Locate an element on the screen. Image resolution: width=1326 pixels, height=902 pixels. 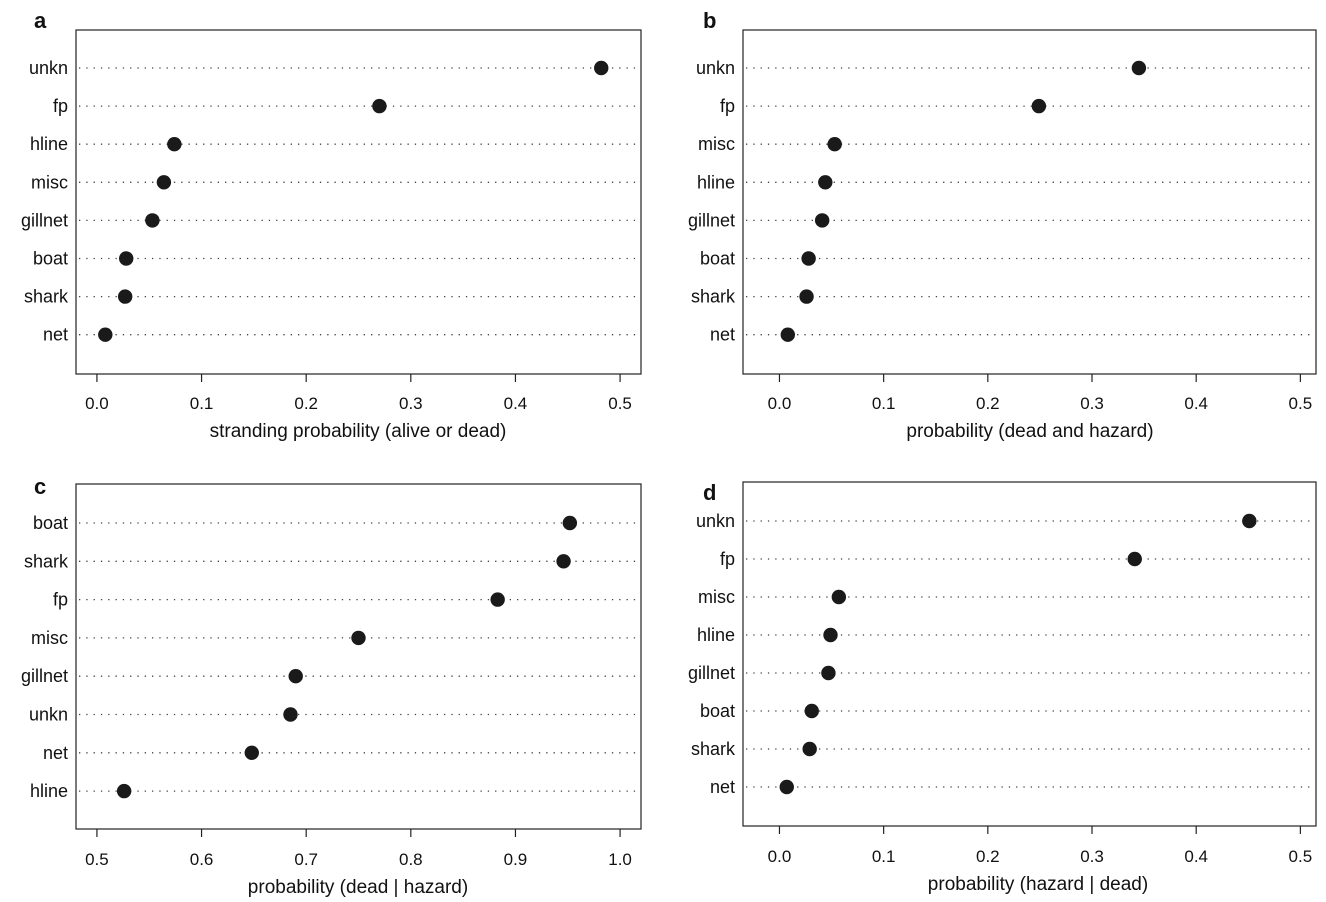
x-tick-label: 0.6 is located at coordinates (202, 859).